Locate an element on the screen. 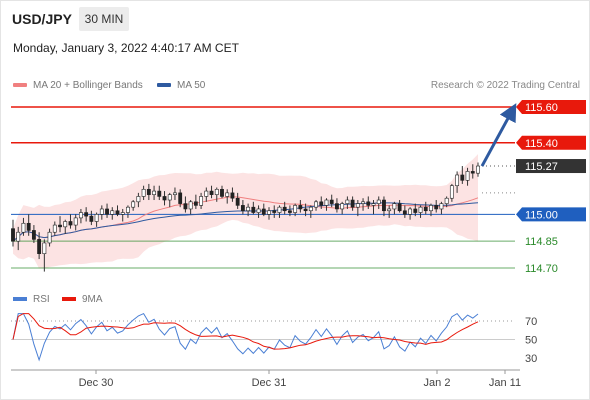 The image size is (590, 400). support-label: 114.70 is located at coordinates (541, 269).